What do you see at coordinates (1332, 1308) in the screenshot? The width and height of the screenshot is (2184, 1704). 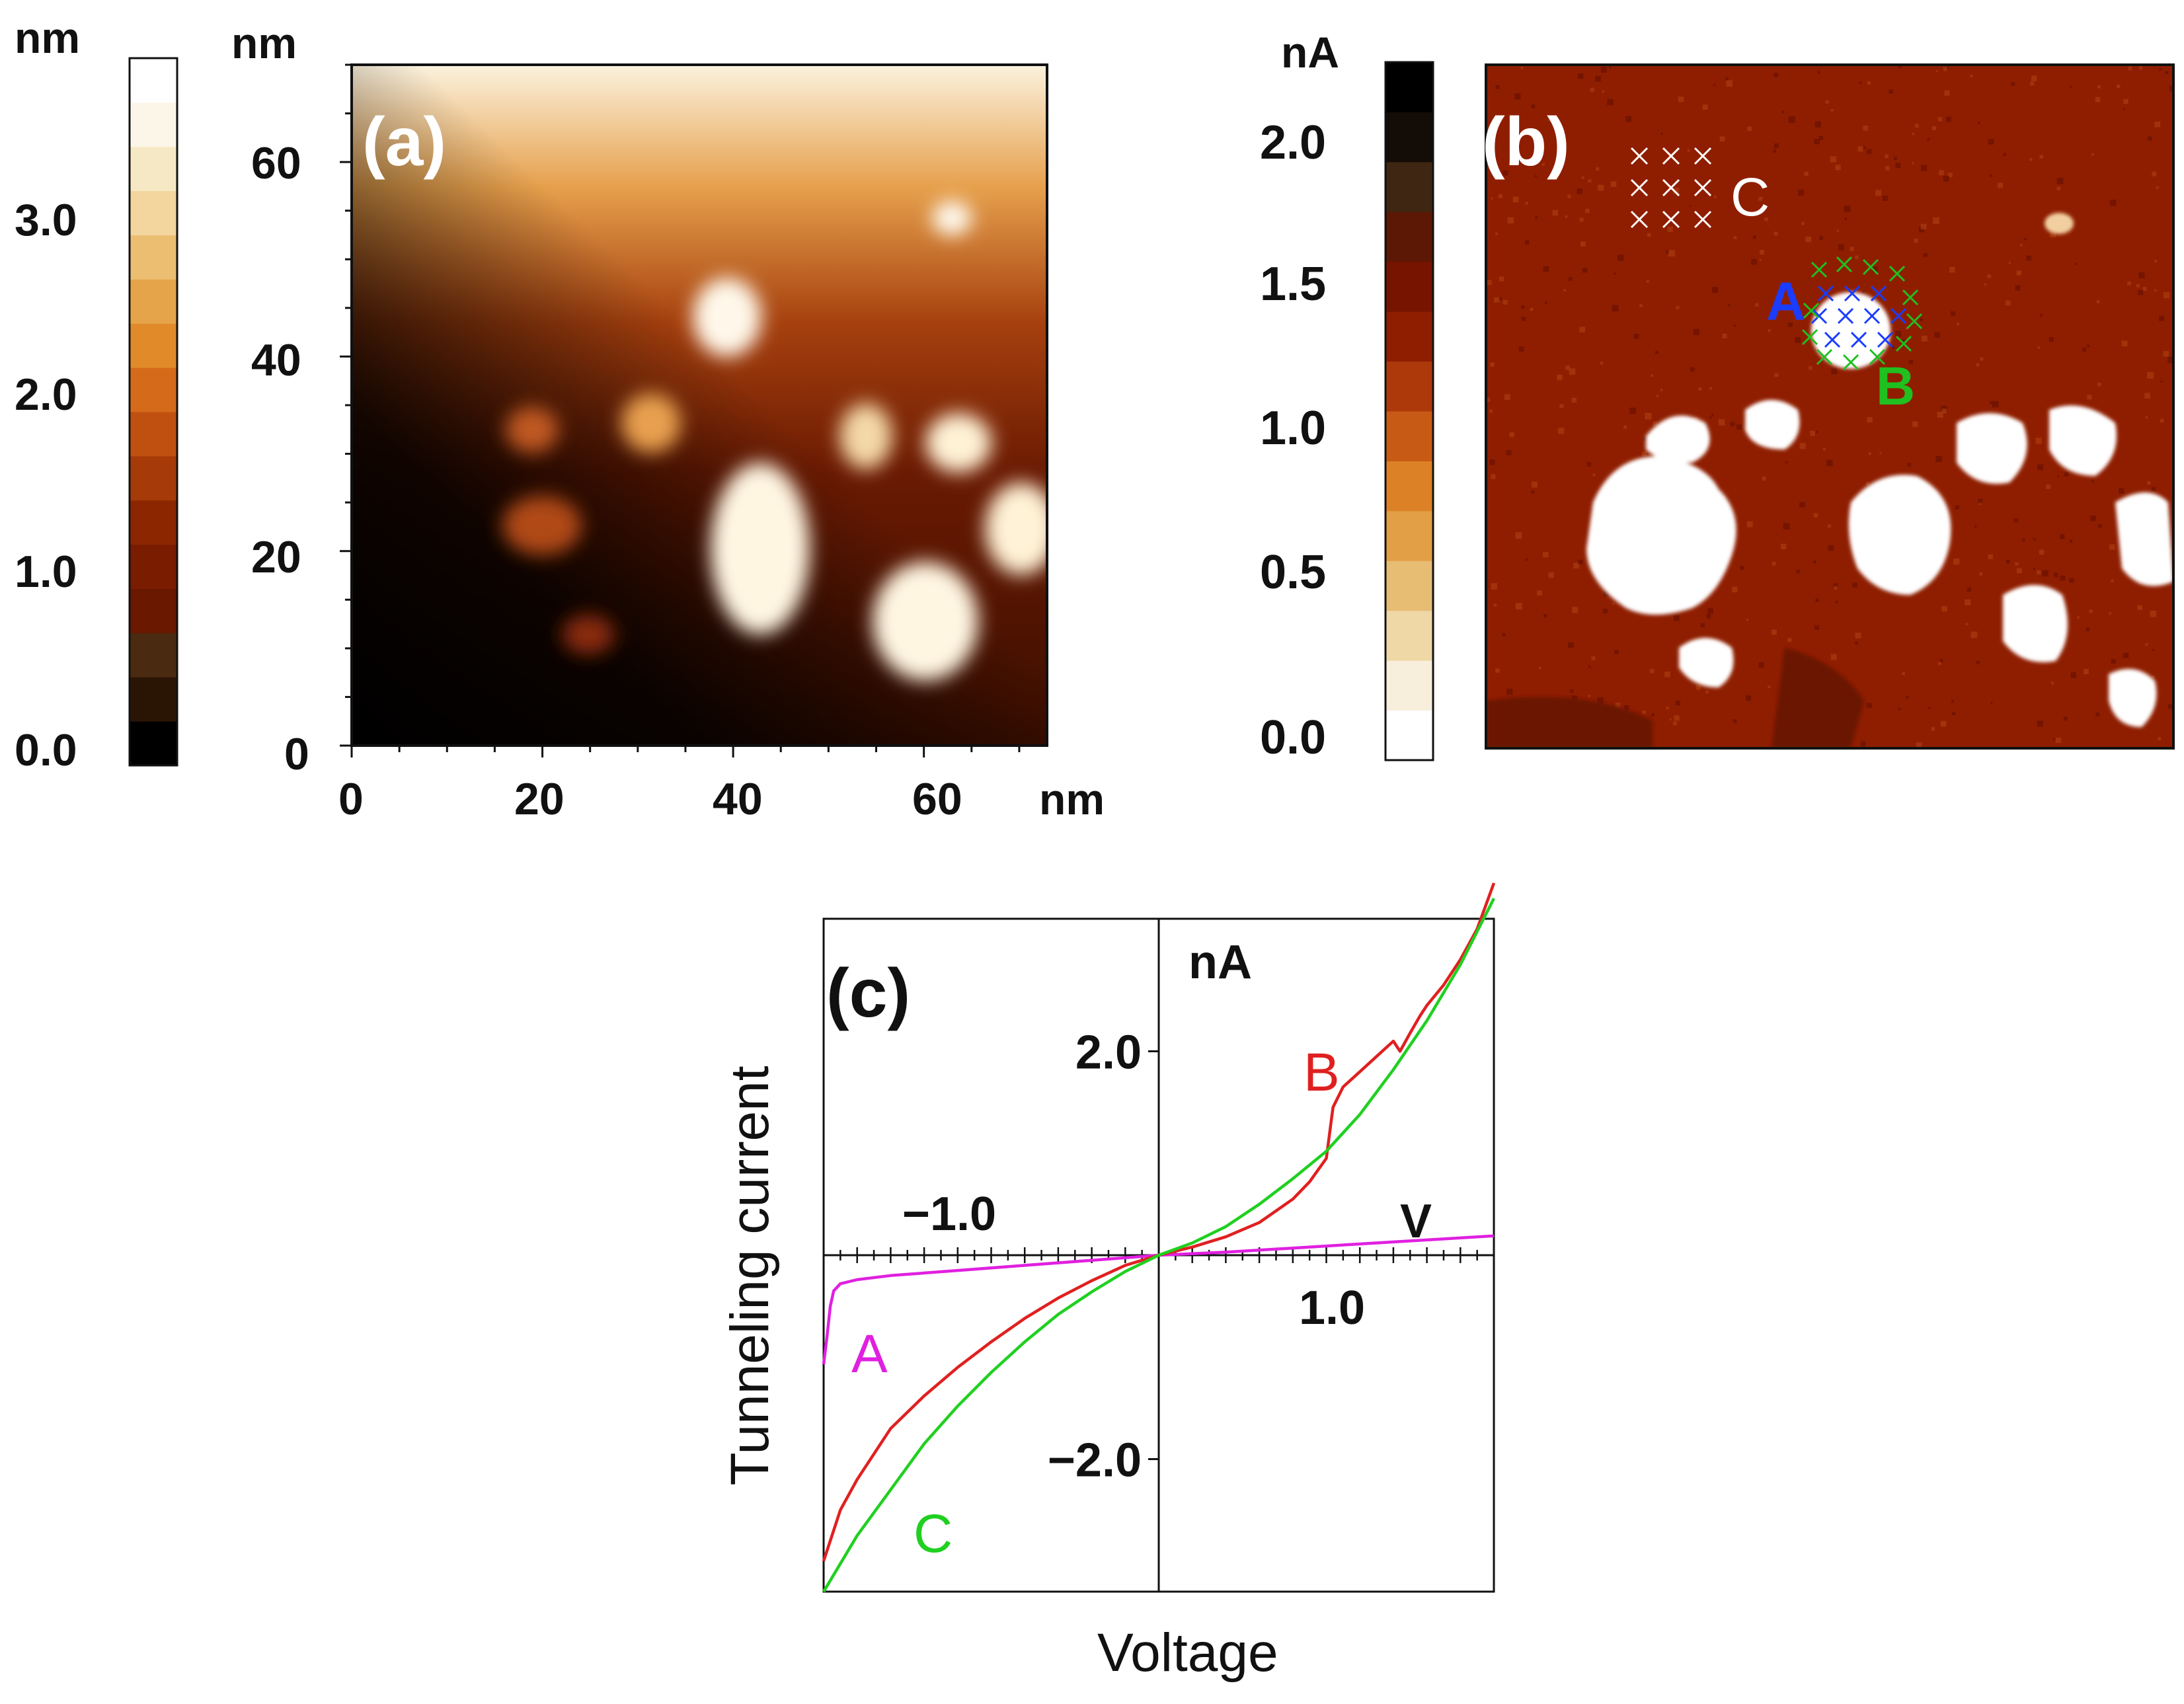 I see `panel-c-x-tick-label: 1.0` at bounding box center [1332, 1308].